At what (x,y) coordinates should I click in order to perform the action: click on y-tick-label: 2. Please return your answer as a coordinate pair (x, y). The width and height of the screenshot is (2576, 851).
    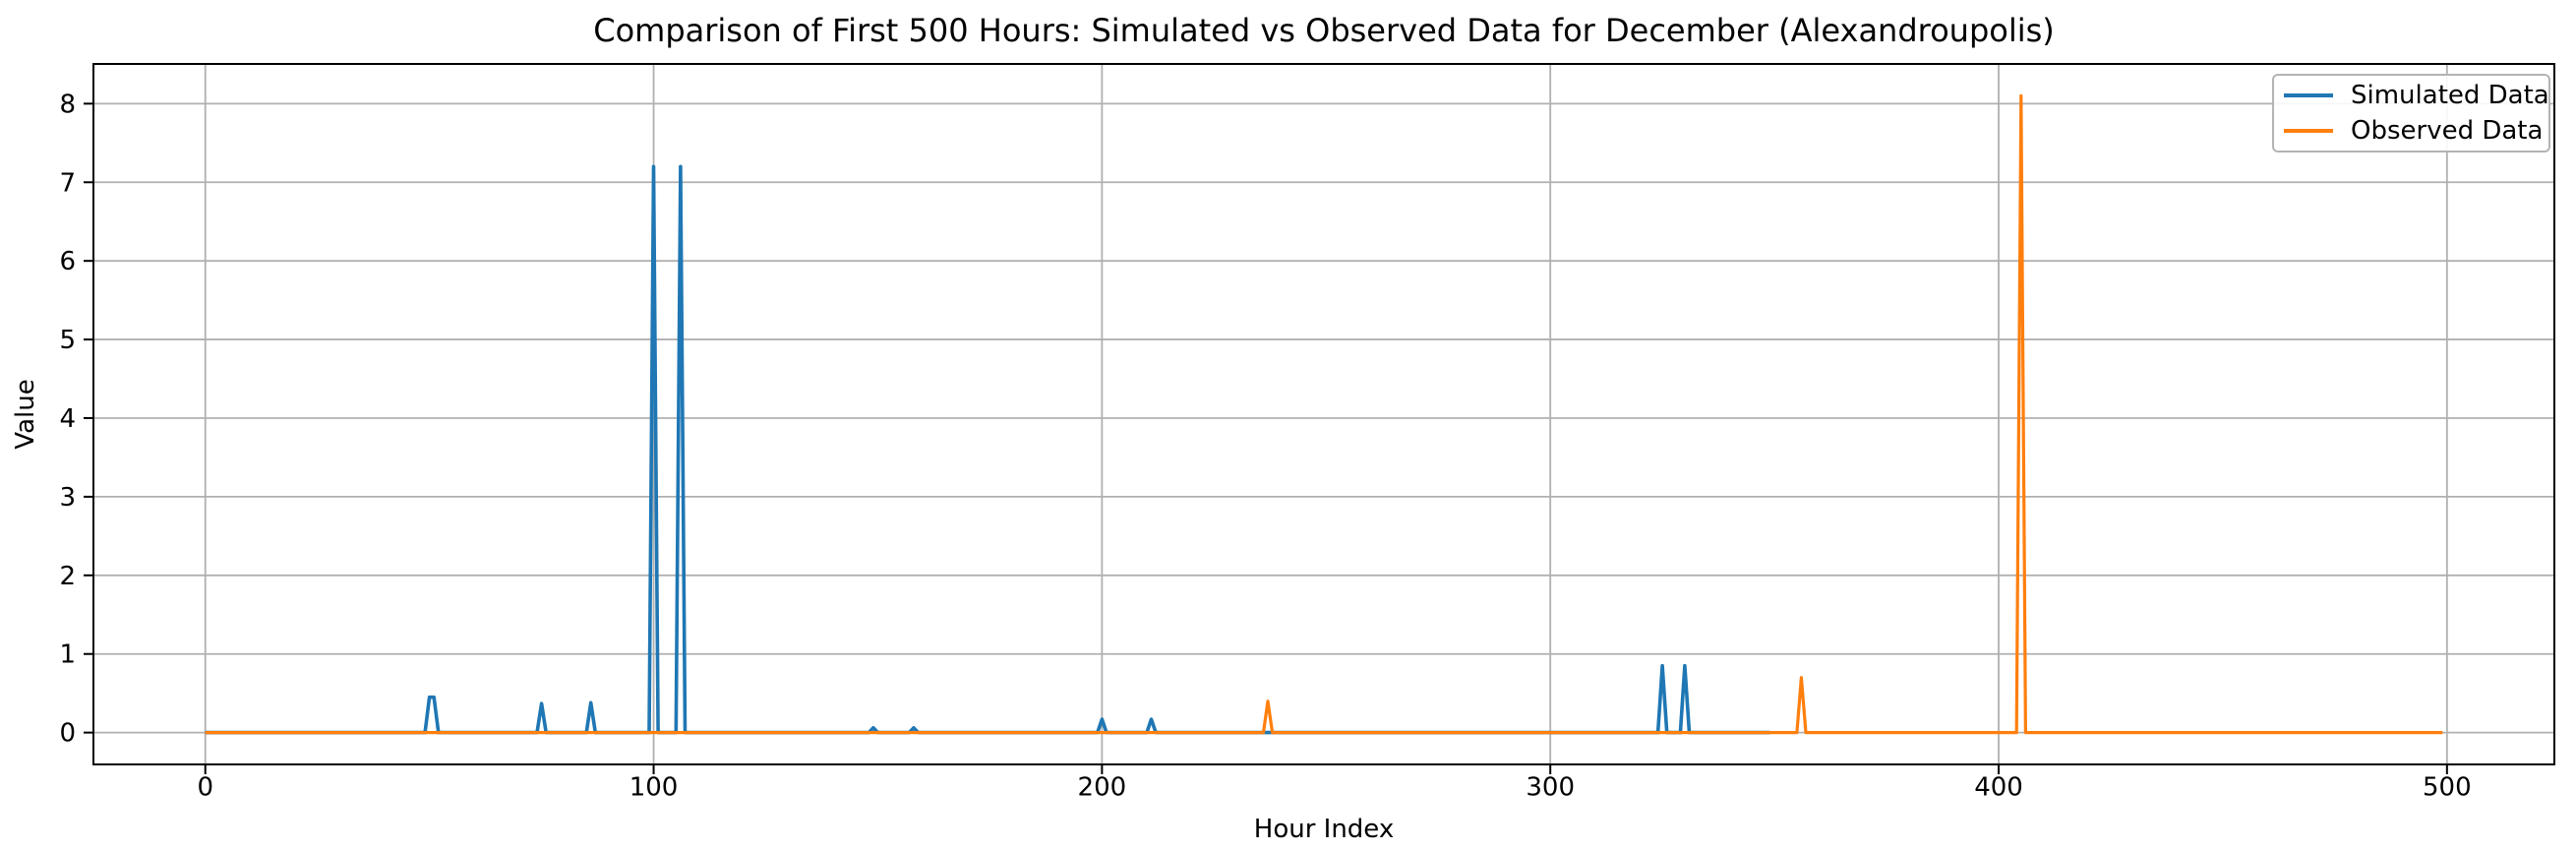
    Looking at the image, I should click on (68, 577).